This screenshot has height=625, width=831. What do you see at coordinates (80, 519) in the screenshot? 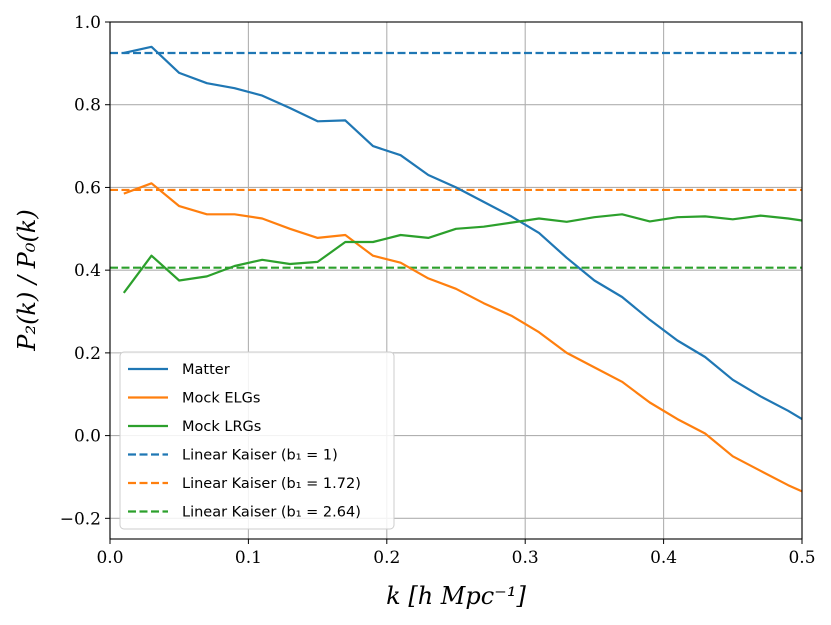
I see `y-tick-label: −0.2` at bounding box center [80, 519].